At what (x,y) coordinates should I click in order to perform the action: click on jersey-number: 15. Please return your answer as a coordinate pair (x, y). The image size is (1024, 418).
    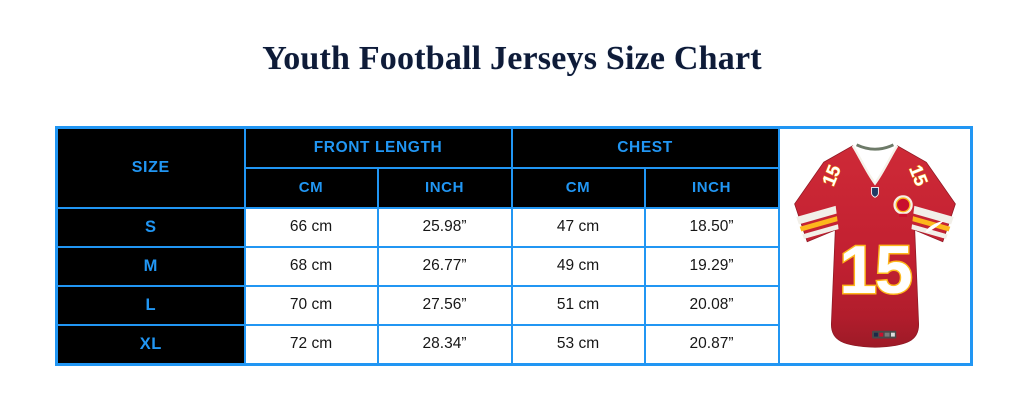
    Looking at the image, I should click on (875, 270).